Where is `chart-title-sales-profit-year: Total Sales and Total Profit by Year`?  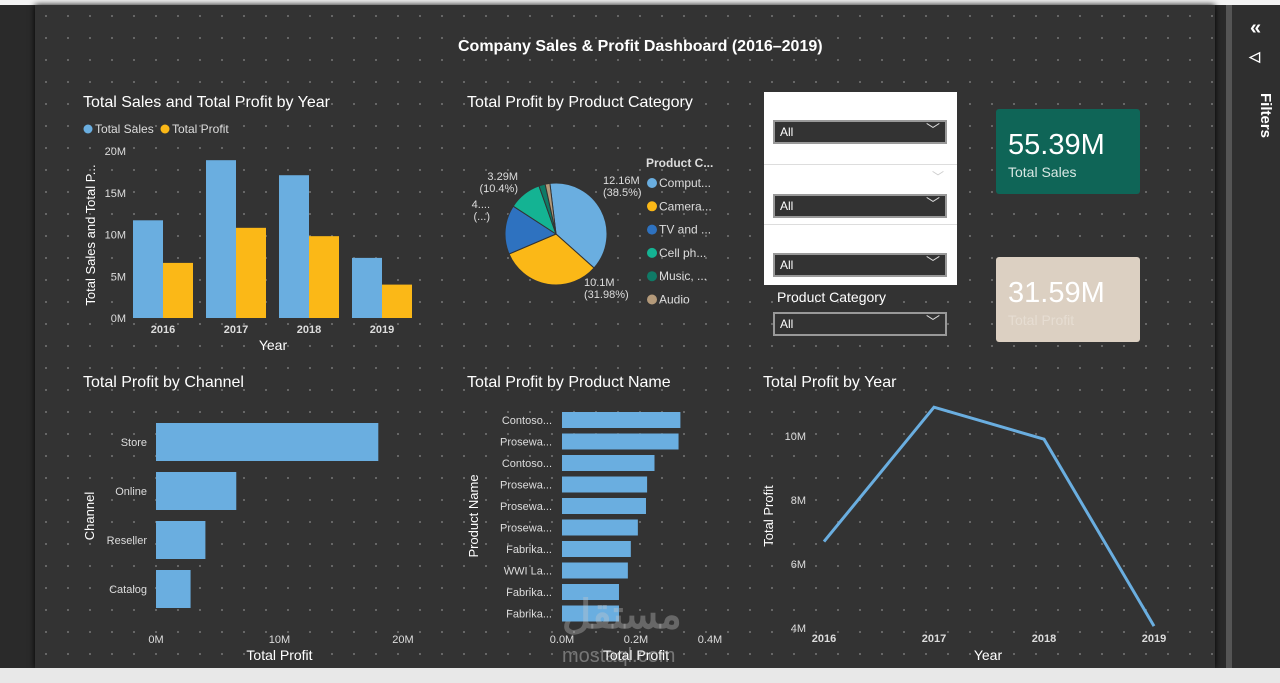
chart-title-sales-profit-year: Total Sales and Total Profit by Year is located at coordinates (206, 102).